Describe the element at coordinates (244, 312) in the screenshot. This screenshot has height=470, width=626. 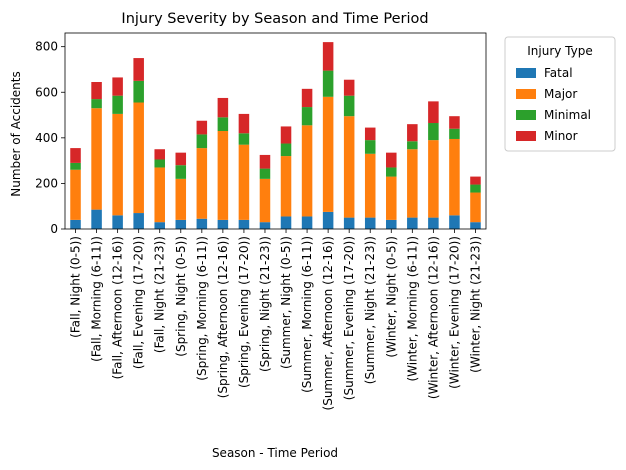
I see `x-tick-label: (Spring, Evening (17-20))` at that location.